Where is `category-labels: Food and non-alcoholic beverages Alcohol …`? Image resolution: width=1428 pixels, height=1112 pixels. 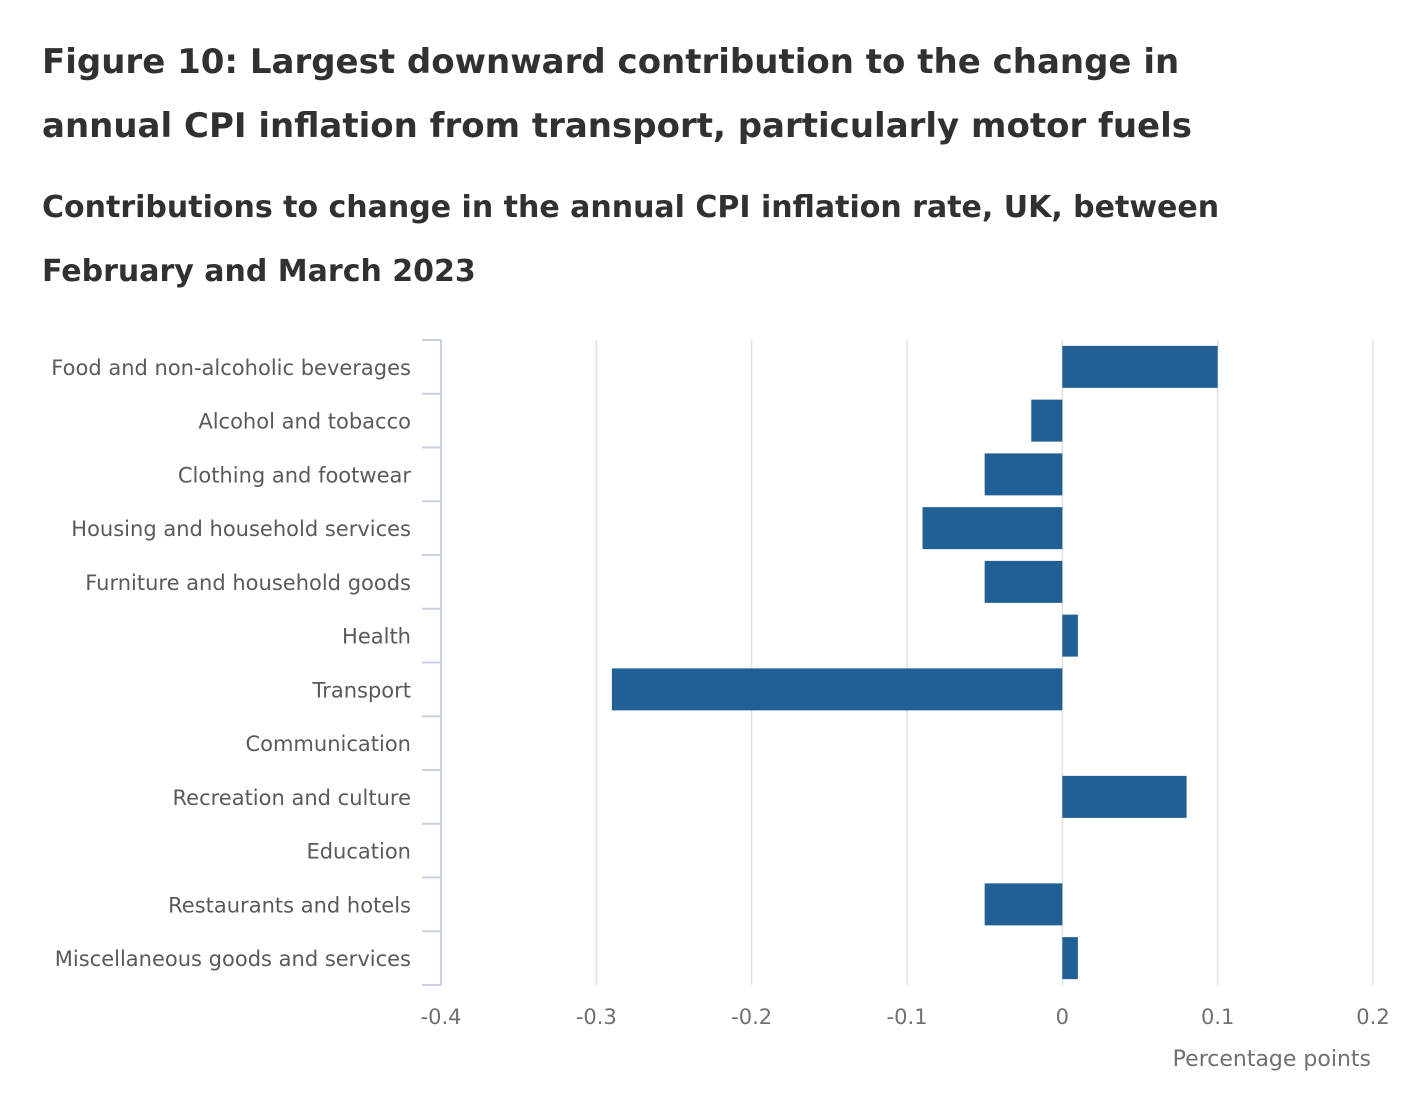 category-labels: Food and non-alcoholic beverages Alcohol … is located at coordinates (231, 663).